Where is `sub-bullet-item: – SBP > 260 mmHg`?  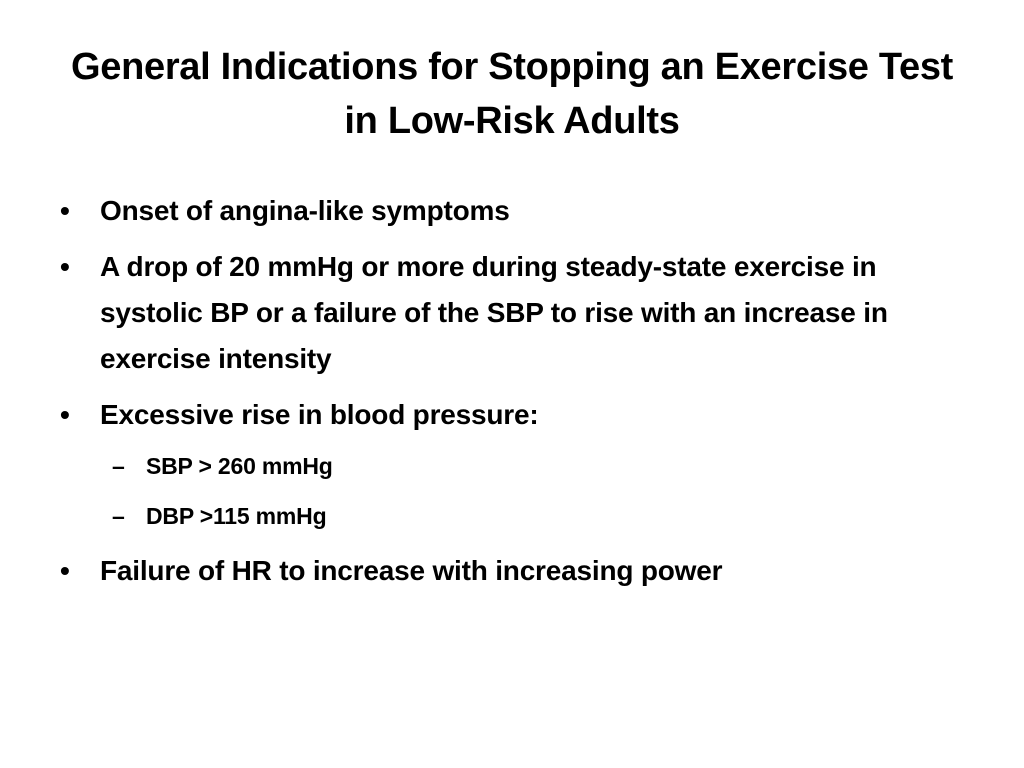 sub-bullet-item: – SBP > 260 mmHg is located at coordinates (510, 466).